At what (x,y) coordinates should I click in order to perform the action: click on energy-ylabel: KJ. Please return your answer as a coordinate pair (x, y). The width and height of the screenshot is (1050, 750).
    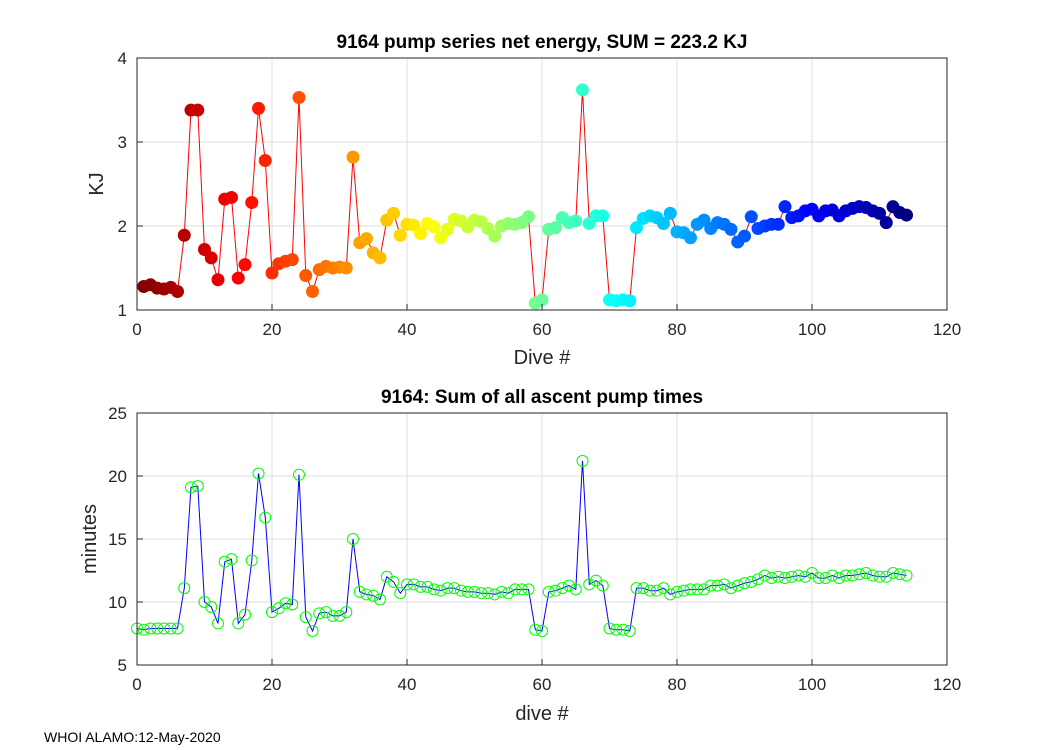
    Looking at the image, I should click on (97, 183).